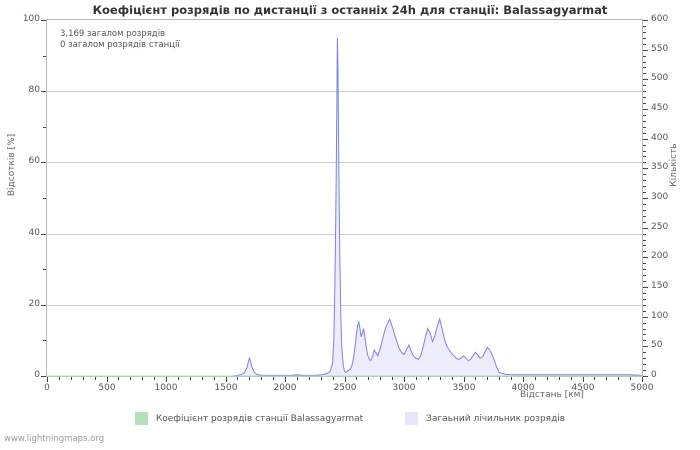  Describe the element at coordinates (31, 19) in the screenshot. I see `y-tick-label-left: 100` at that location.